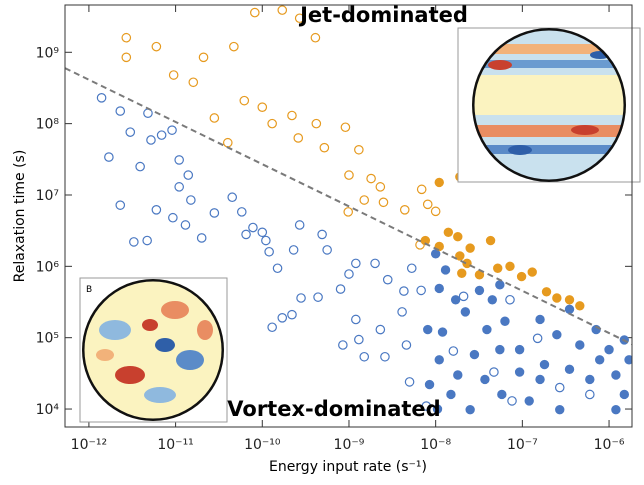  What do you see at coordinates (609, 445) in the screenshot?
I see `x-tick-label: 10⁻⁶` at bounding box center [609, 445].